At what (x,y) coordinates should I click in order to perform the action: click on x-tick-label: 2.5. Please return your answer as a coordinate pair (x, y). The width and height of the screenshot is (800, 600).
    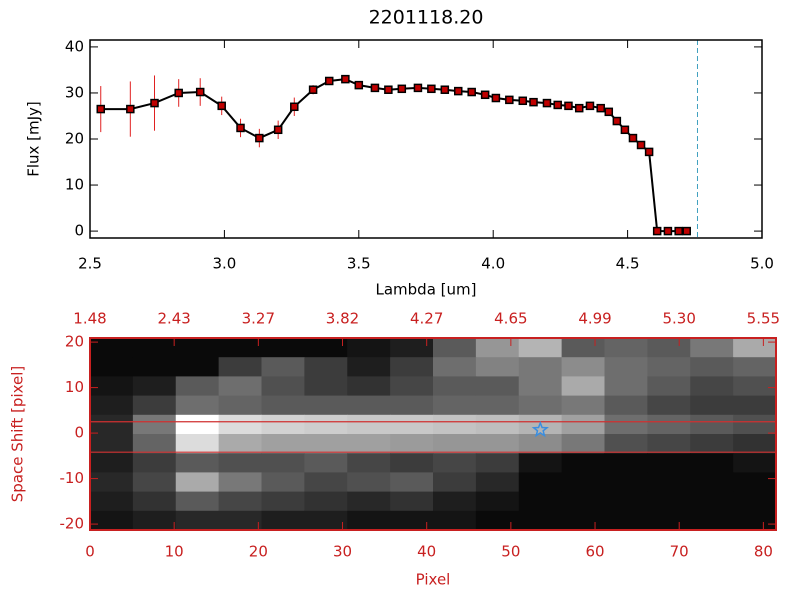
    Looking at the image, I should click on (90, 264).